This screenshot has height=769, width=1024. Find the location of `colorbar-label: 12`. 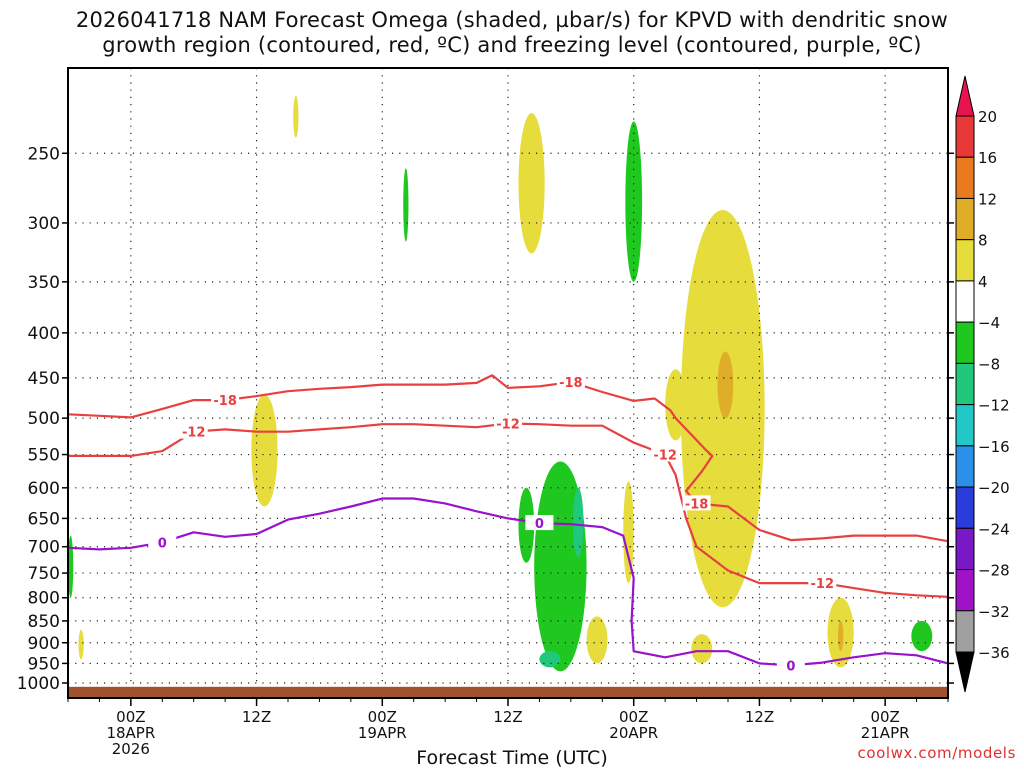

colorbar-label: 12 is located at coordinates (987, 199).